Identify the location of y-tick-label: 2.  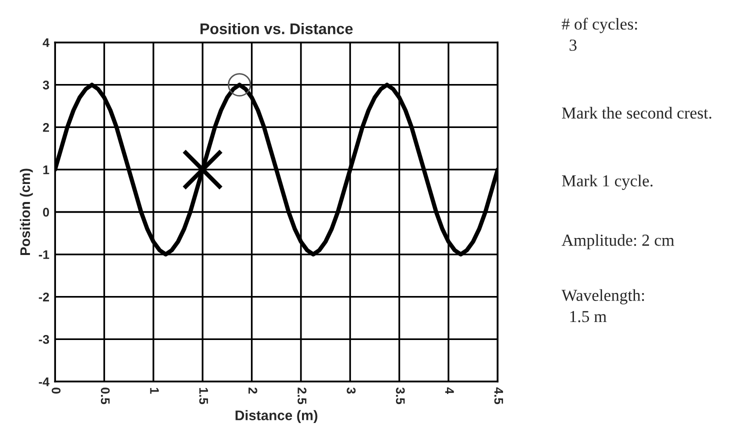
(45, 127).